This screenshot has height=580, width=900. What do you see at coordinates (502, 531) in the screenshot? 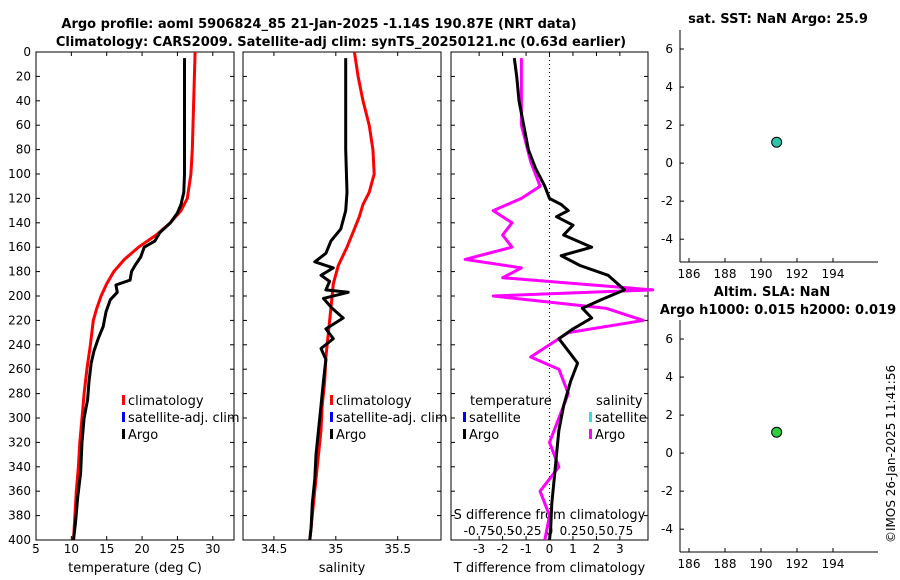
I see `salinity-diff-tick-label: -0.5` at bounding box center [502, 531].